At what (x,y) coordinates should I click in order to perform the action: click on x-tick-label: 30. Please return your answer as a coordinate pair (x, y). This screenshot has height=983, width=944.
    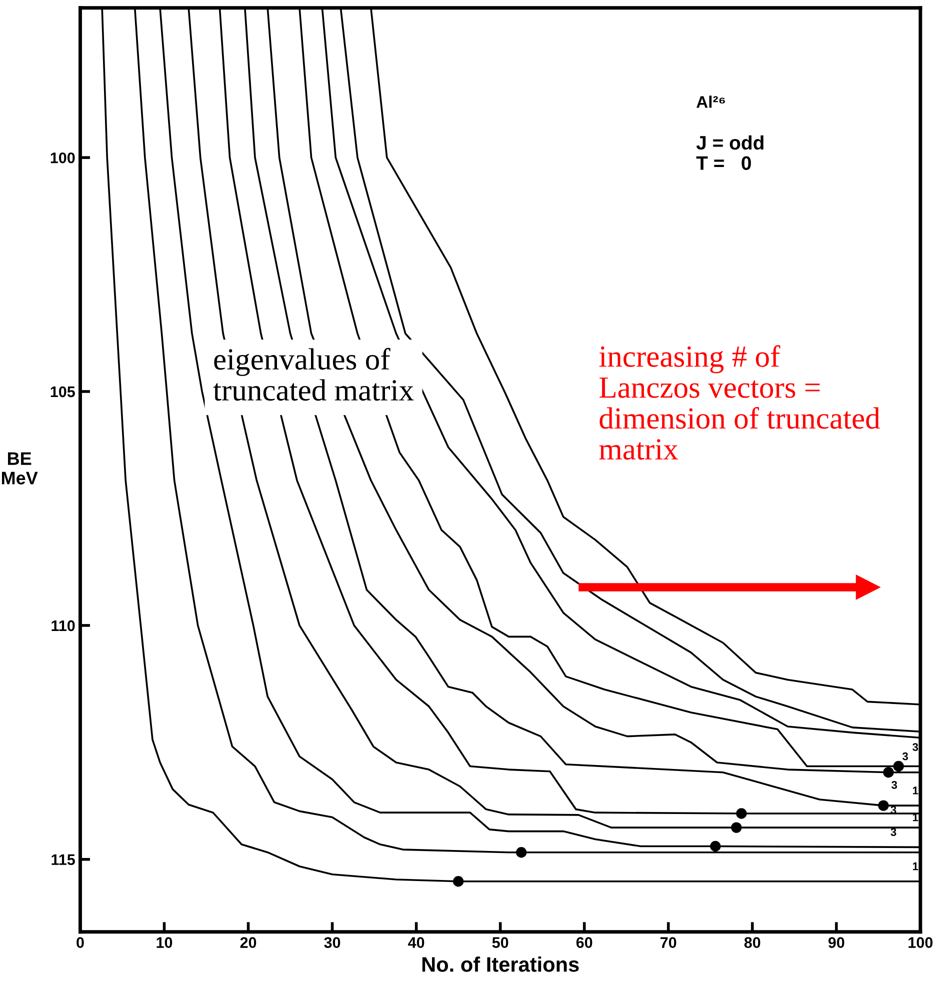
    Looking at the image, I should click on (332, 942).